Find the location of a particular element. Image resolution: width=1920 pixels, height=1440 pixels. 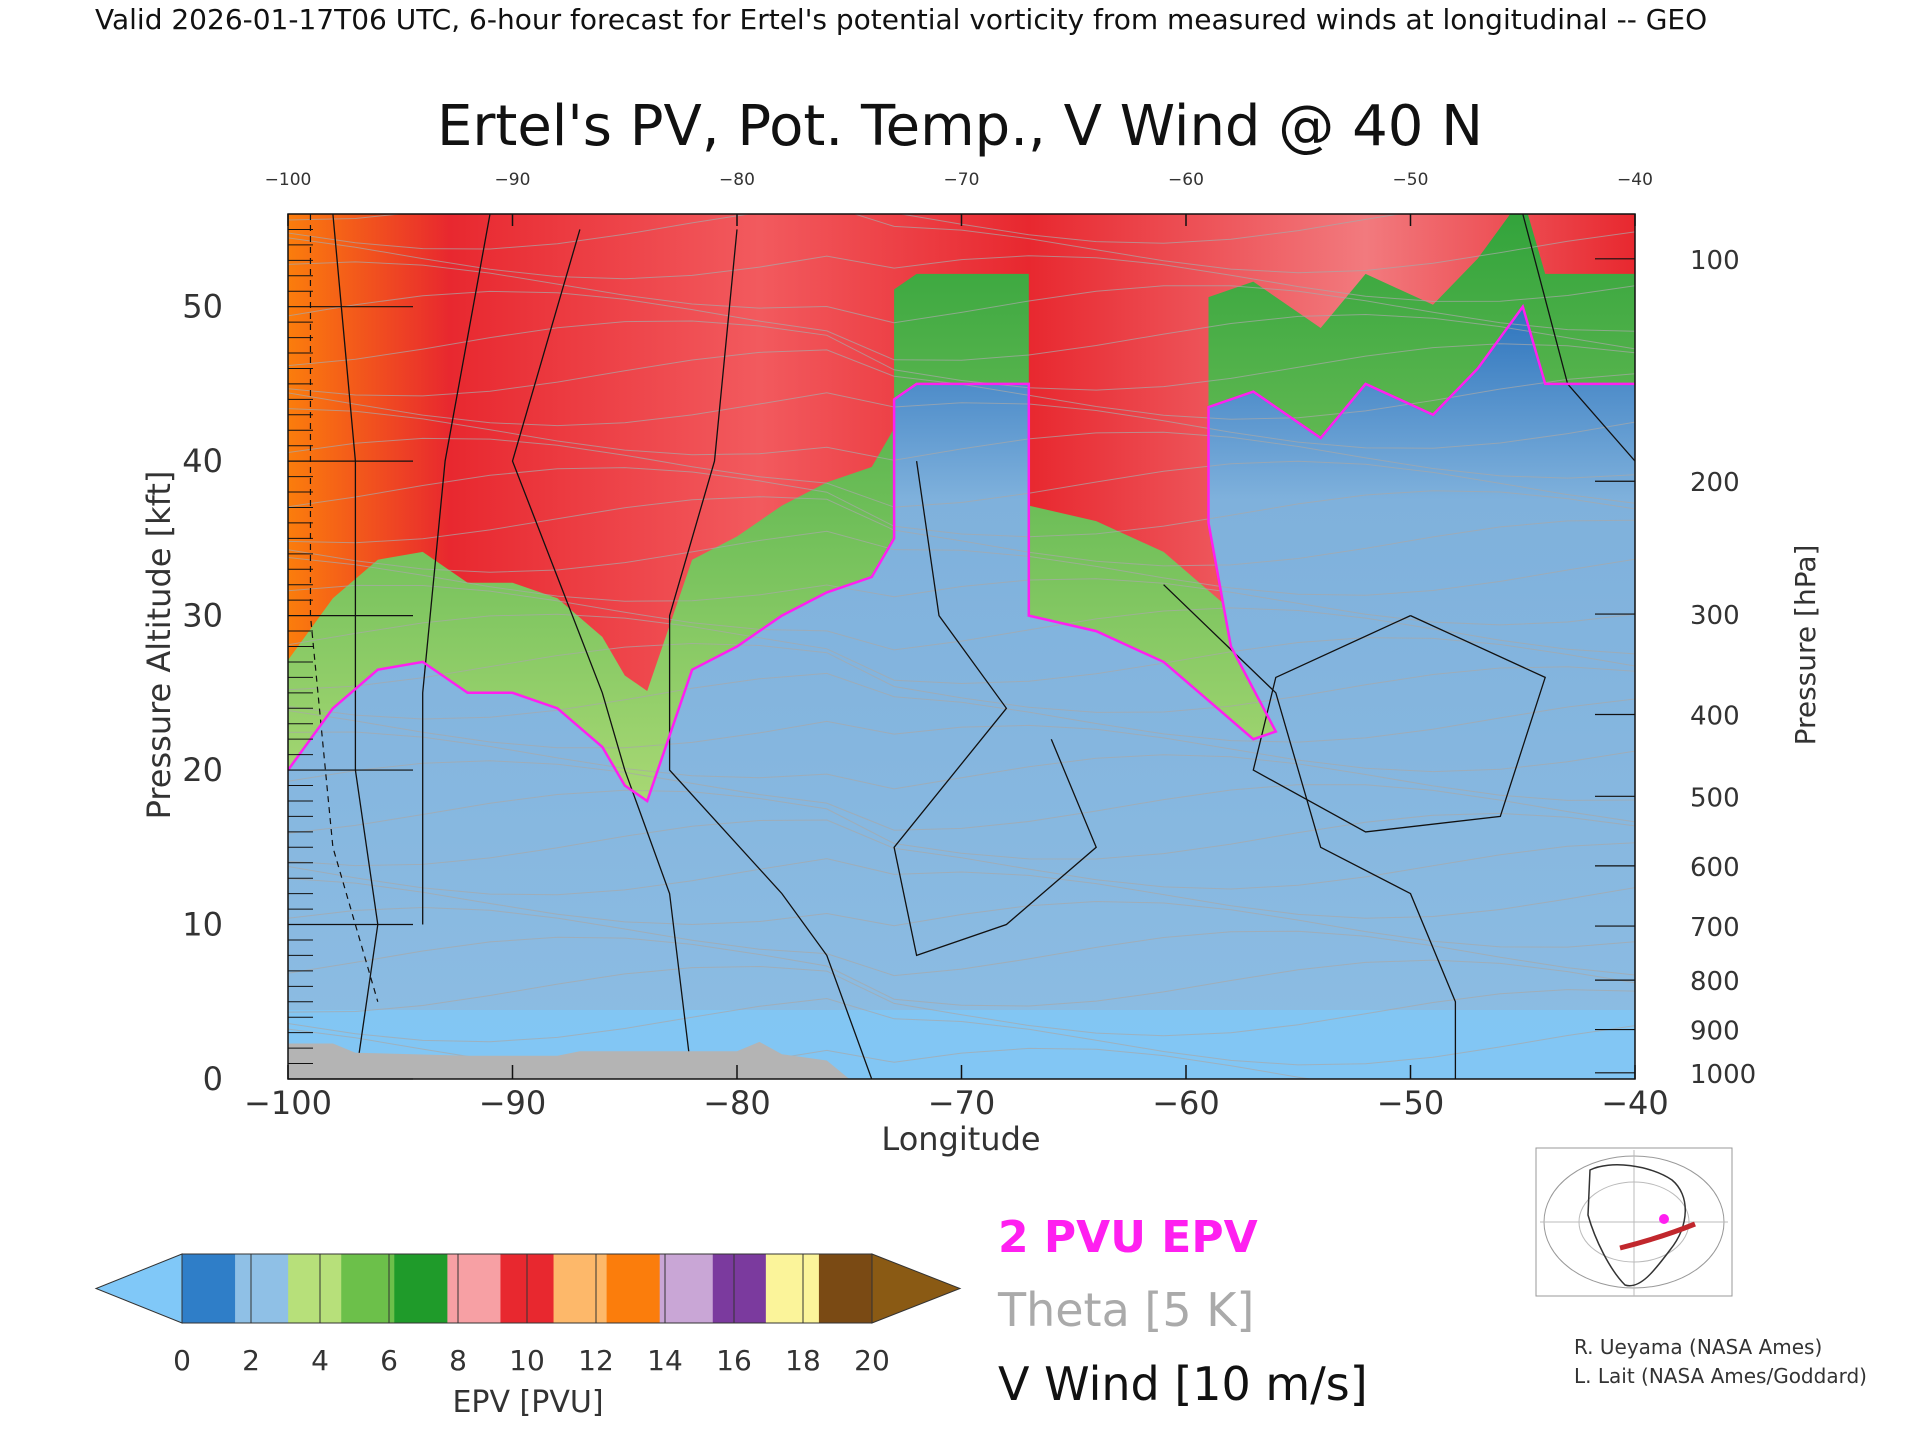

colorbar-tick-label: 18 is located at coordinates (803, 1360).